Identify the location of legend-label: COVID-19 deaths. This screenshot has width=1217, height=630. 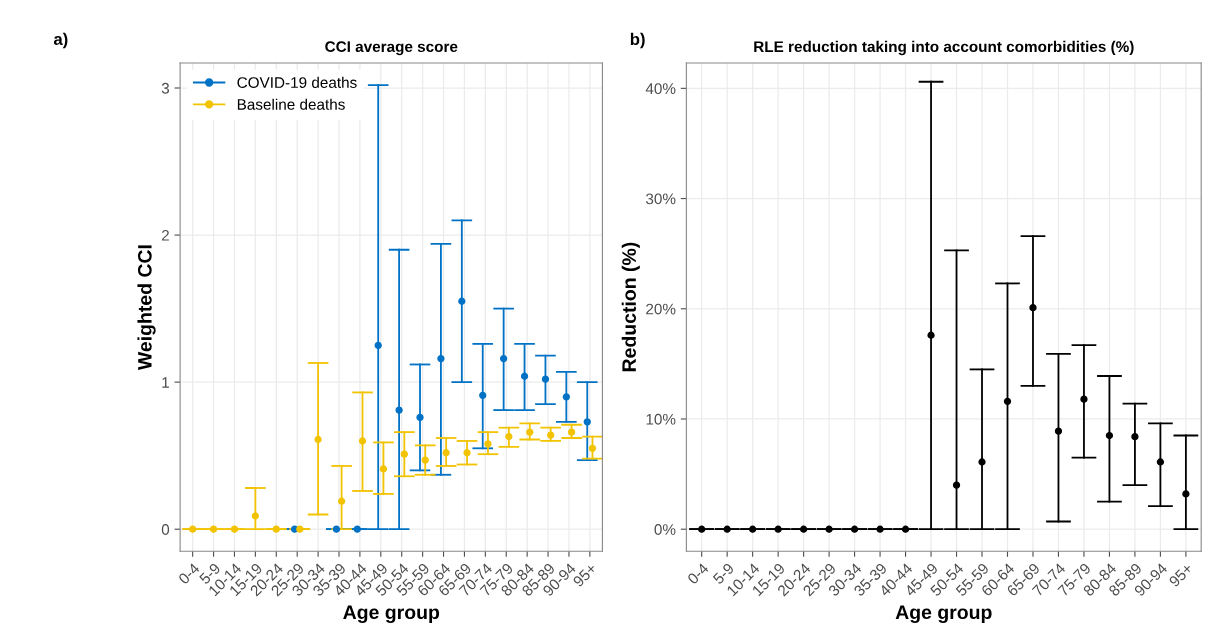
(297, 82).